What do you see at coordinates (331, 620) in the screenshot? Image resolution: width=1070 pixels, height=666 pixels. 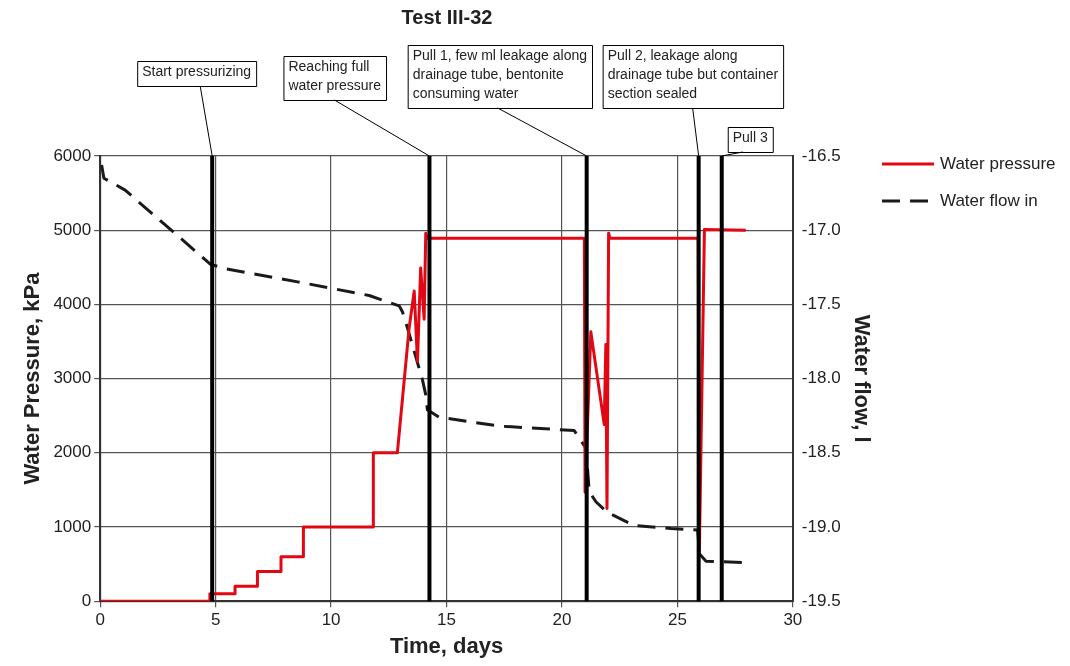 I see `x-tick-label: 10` at bounding box center [331, 620].